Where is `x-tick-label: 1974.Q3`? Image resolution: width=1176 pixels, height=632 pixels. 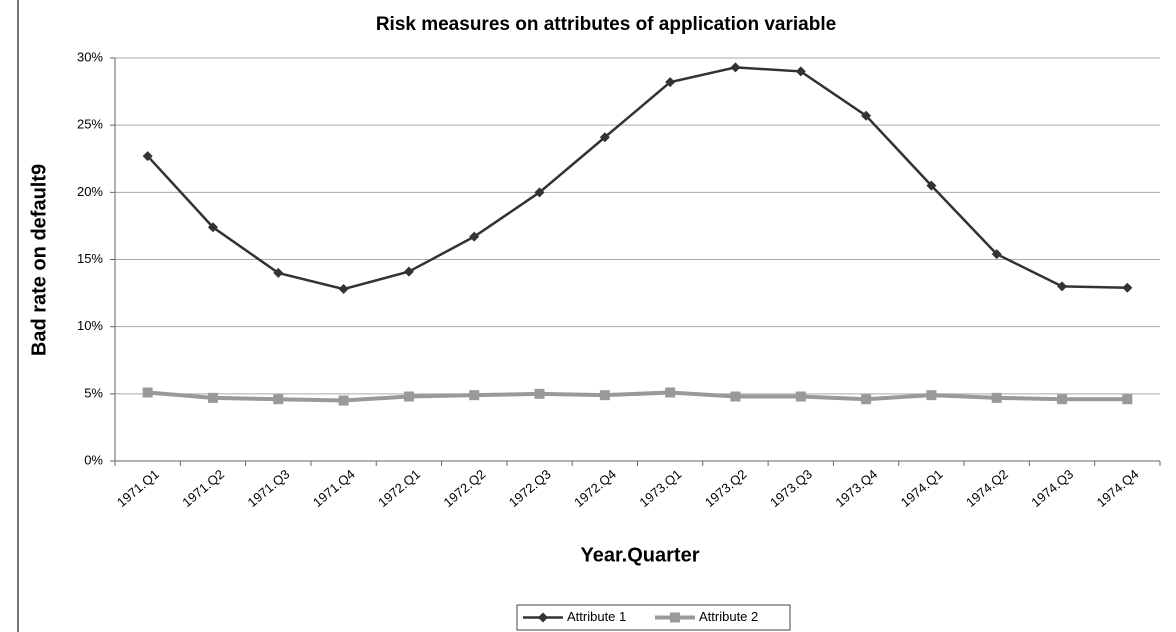
x-tick-label: 1974.Q3 is located at coordinates (1052, 488).